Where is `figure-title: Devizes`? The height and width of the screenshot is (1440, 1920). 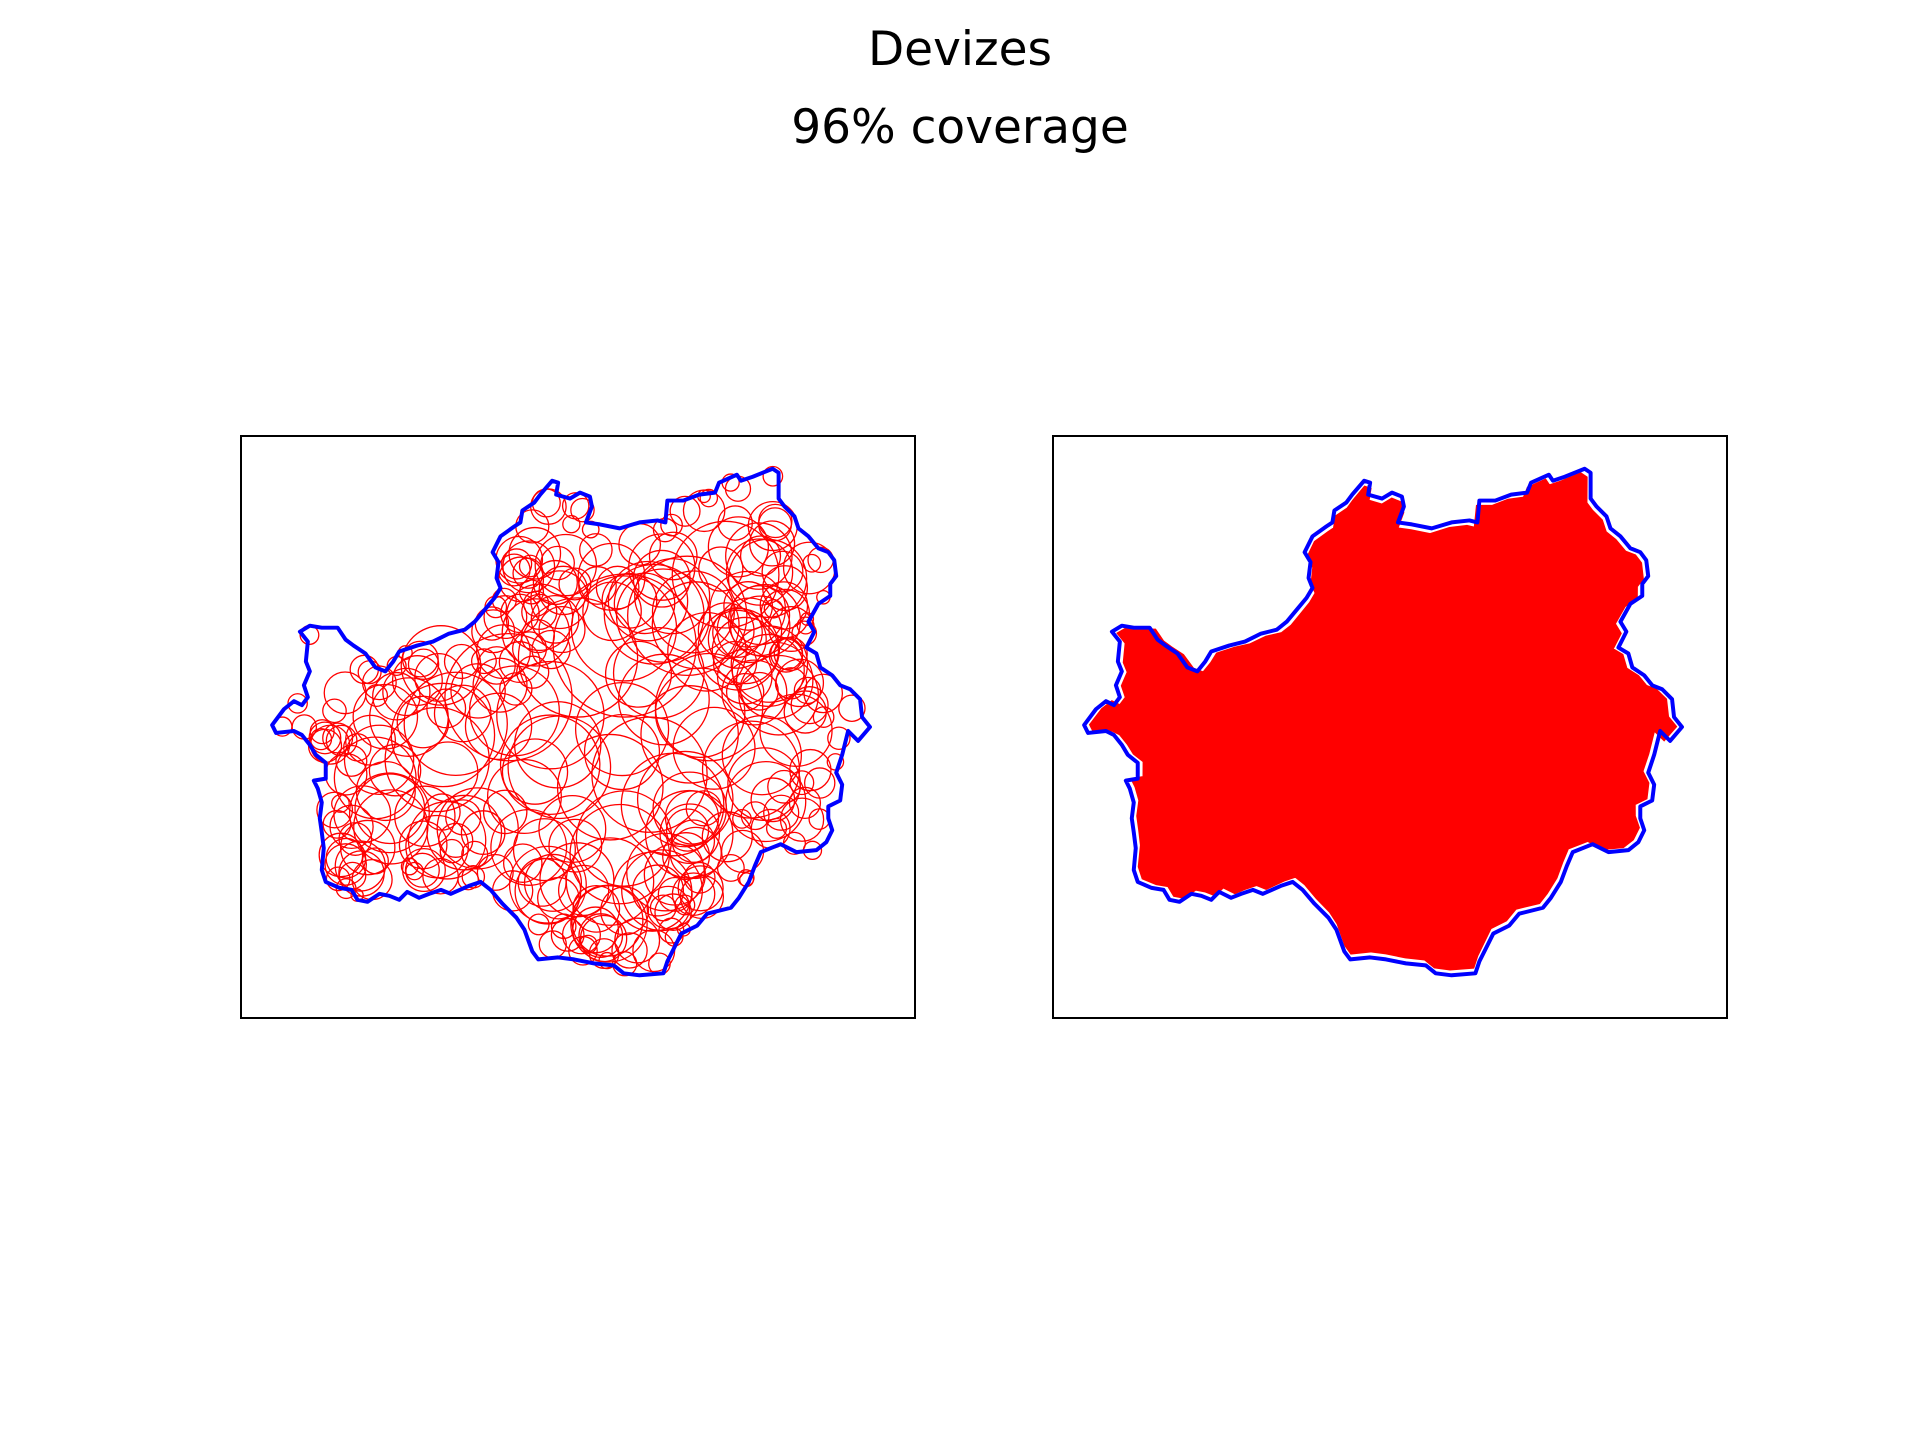 figure-title: Devizes is located at coordinates (960, 49).